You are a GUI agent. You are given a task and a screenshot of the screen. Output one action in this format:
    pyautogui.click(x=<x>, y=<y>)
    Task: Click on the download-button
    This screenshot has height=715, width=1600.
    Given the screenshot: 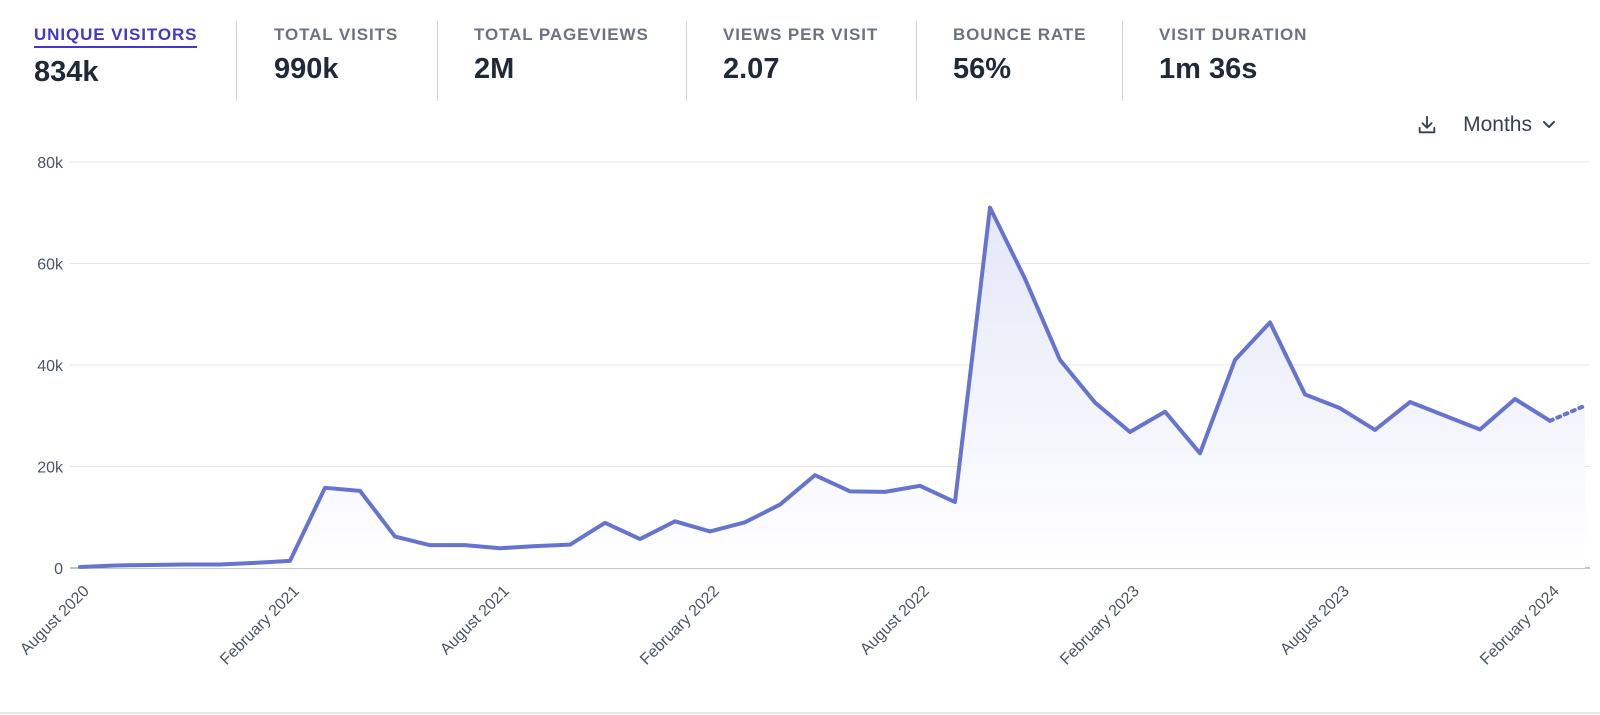 What is the action you would take?
    pyautogui.click(x=1427, y=125)
    